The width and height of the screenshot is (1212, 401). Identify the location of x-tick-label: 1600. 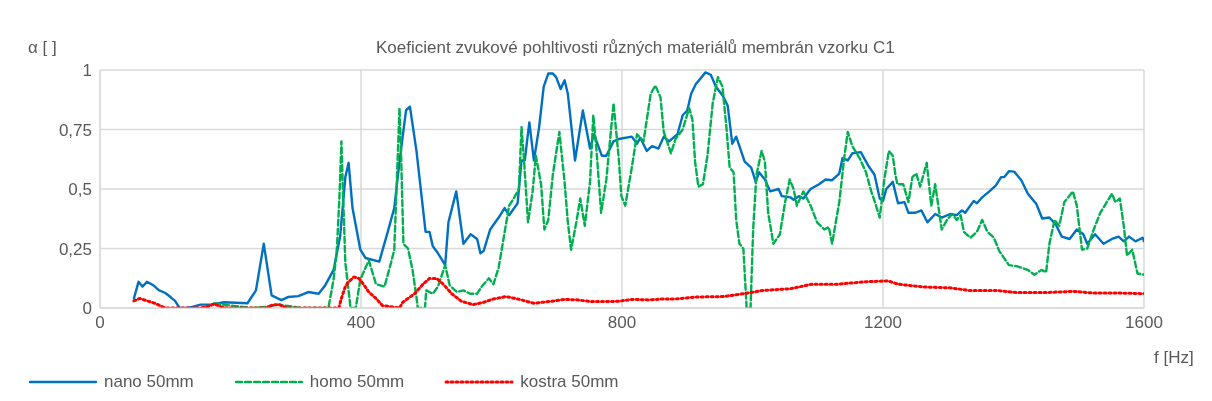
(1144, 323).